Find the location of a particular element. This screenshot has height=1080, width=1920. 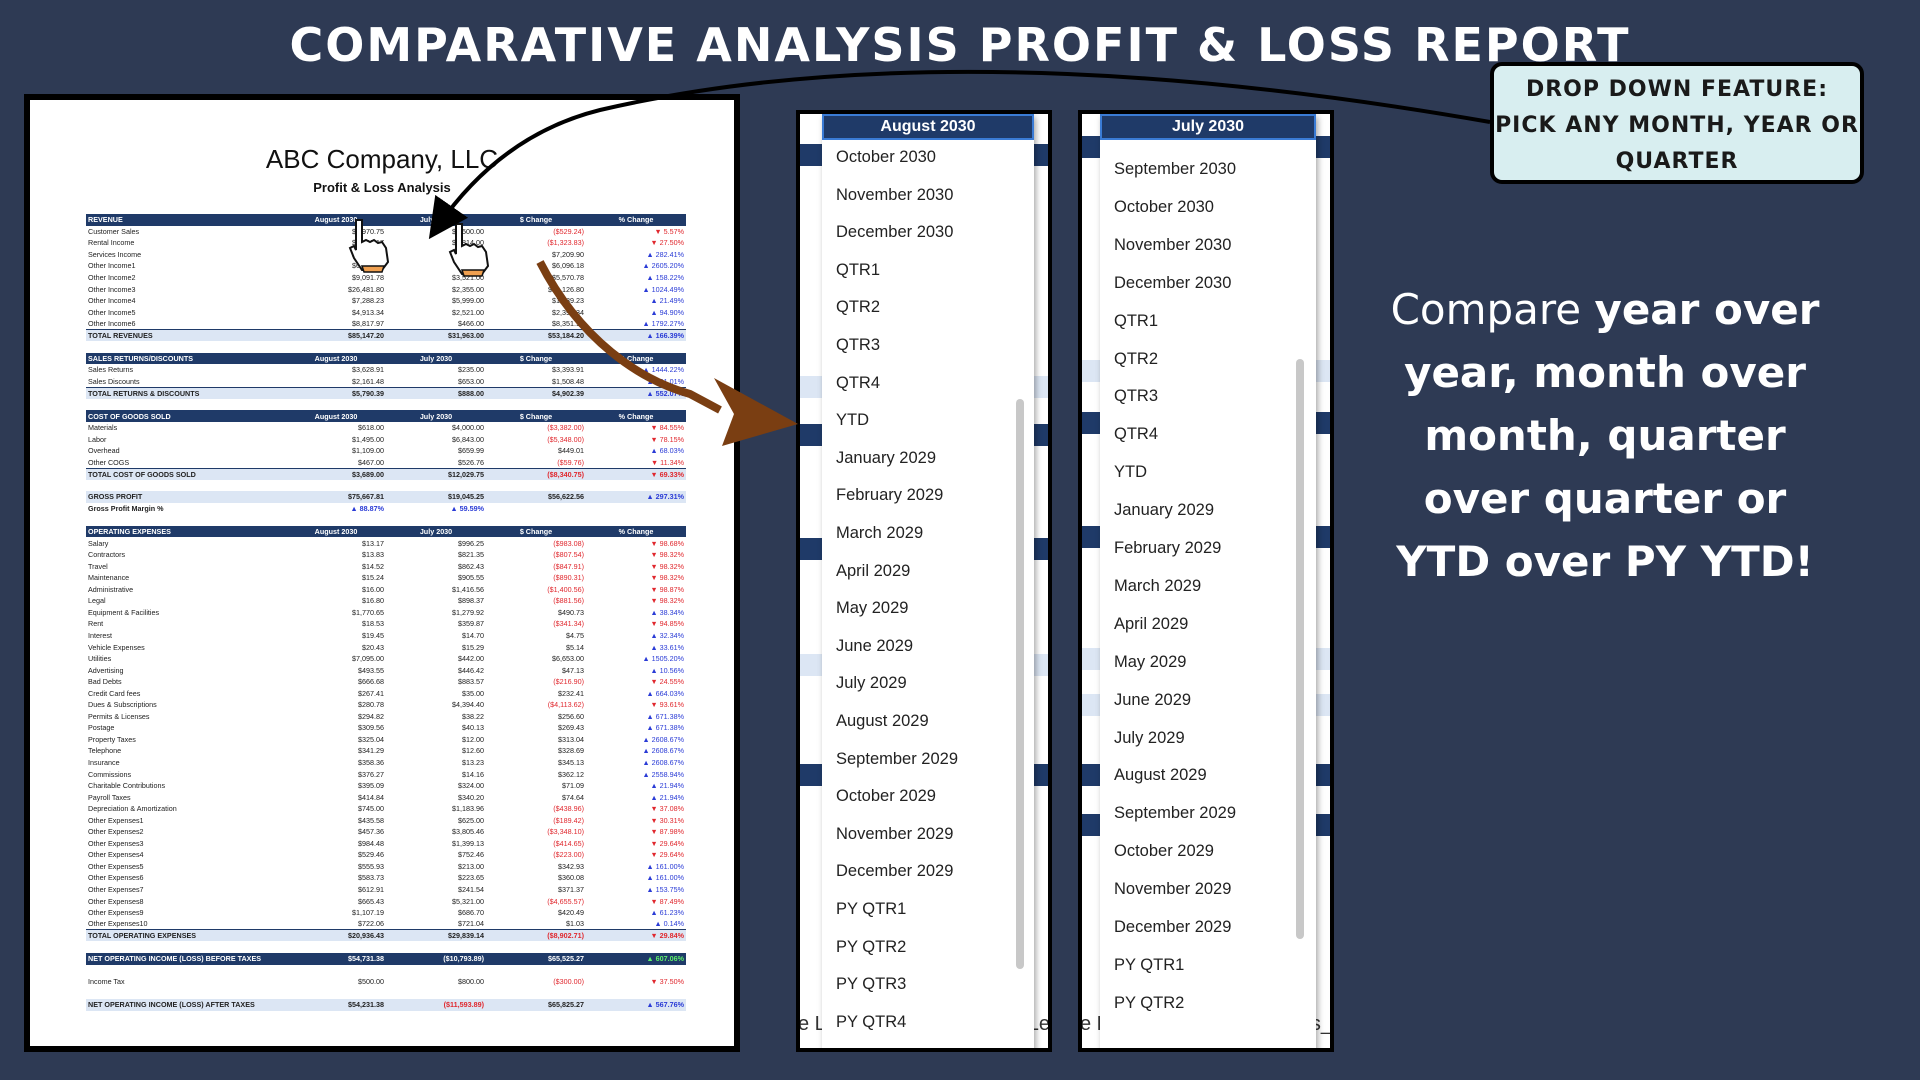

row-label: Other Income1 is located at coordinates (112, 266).